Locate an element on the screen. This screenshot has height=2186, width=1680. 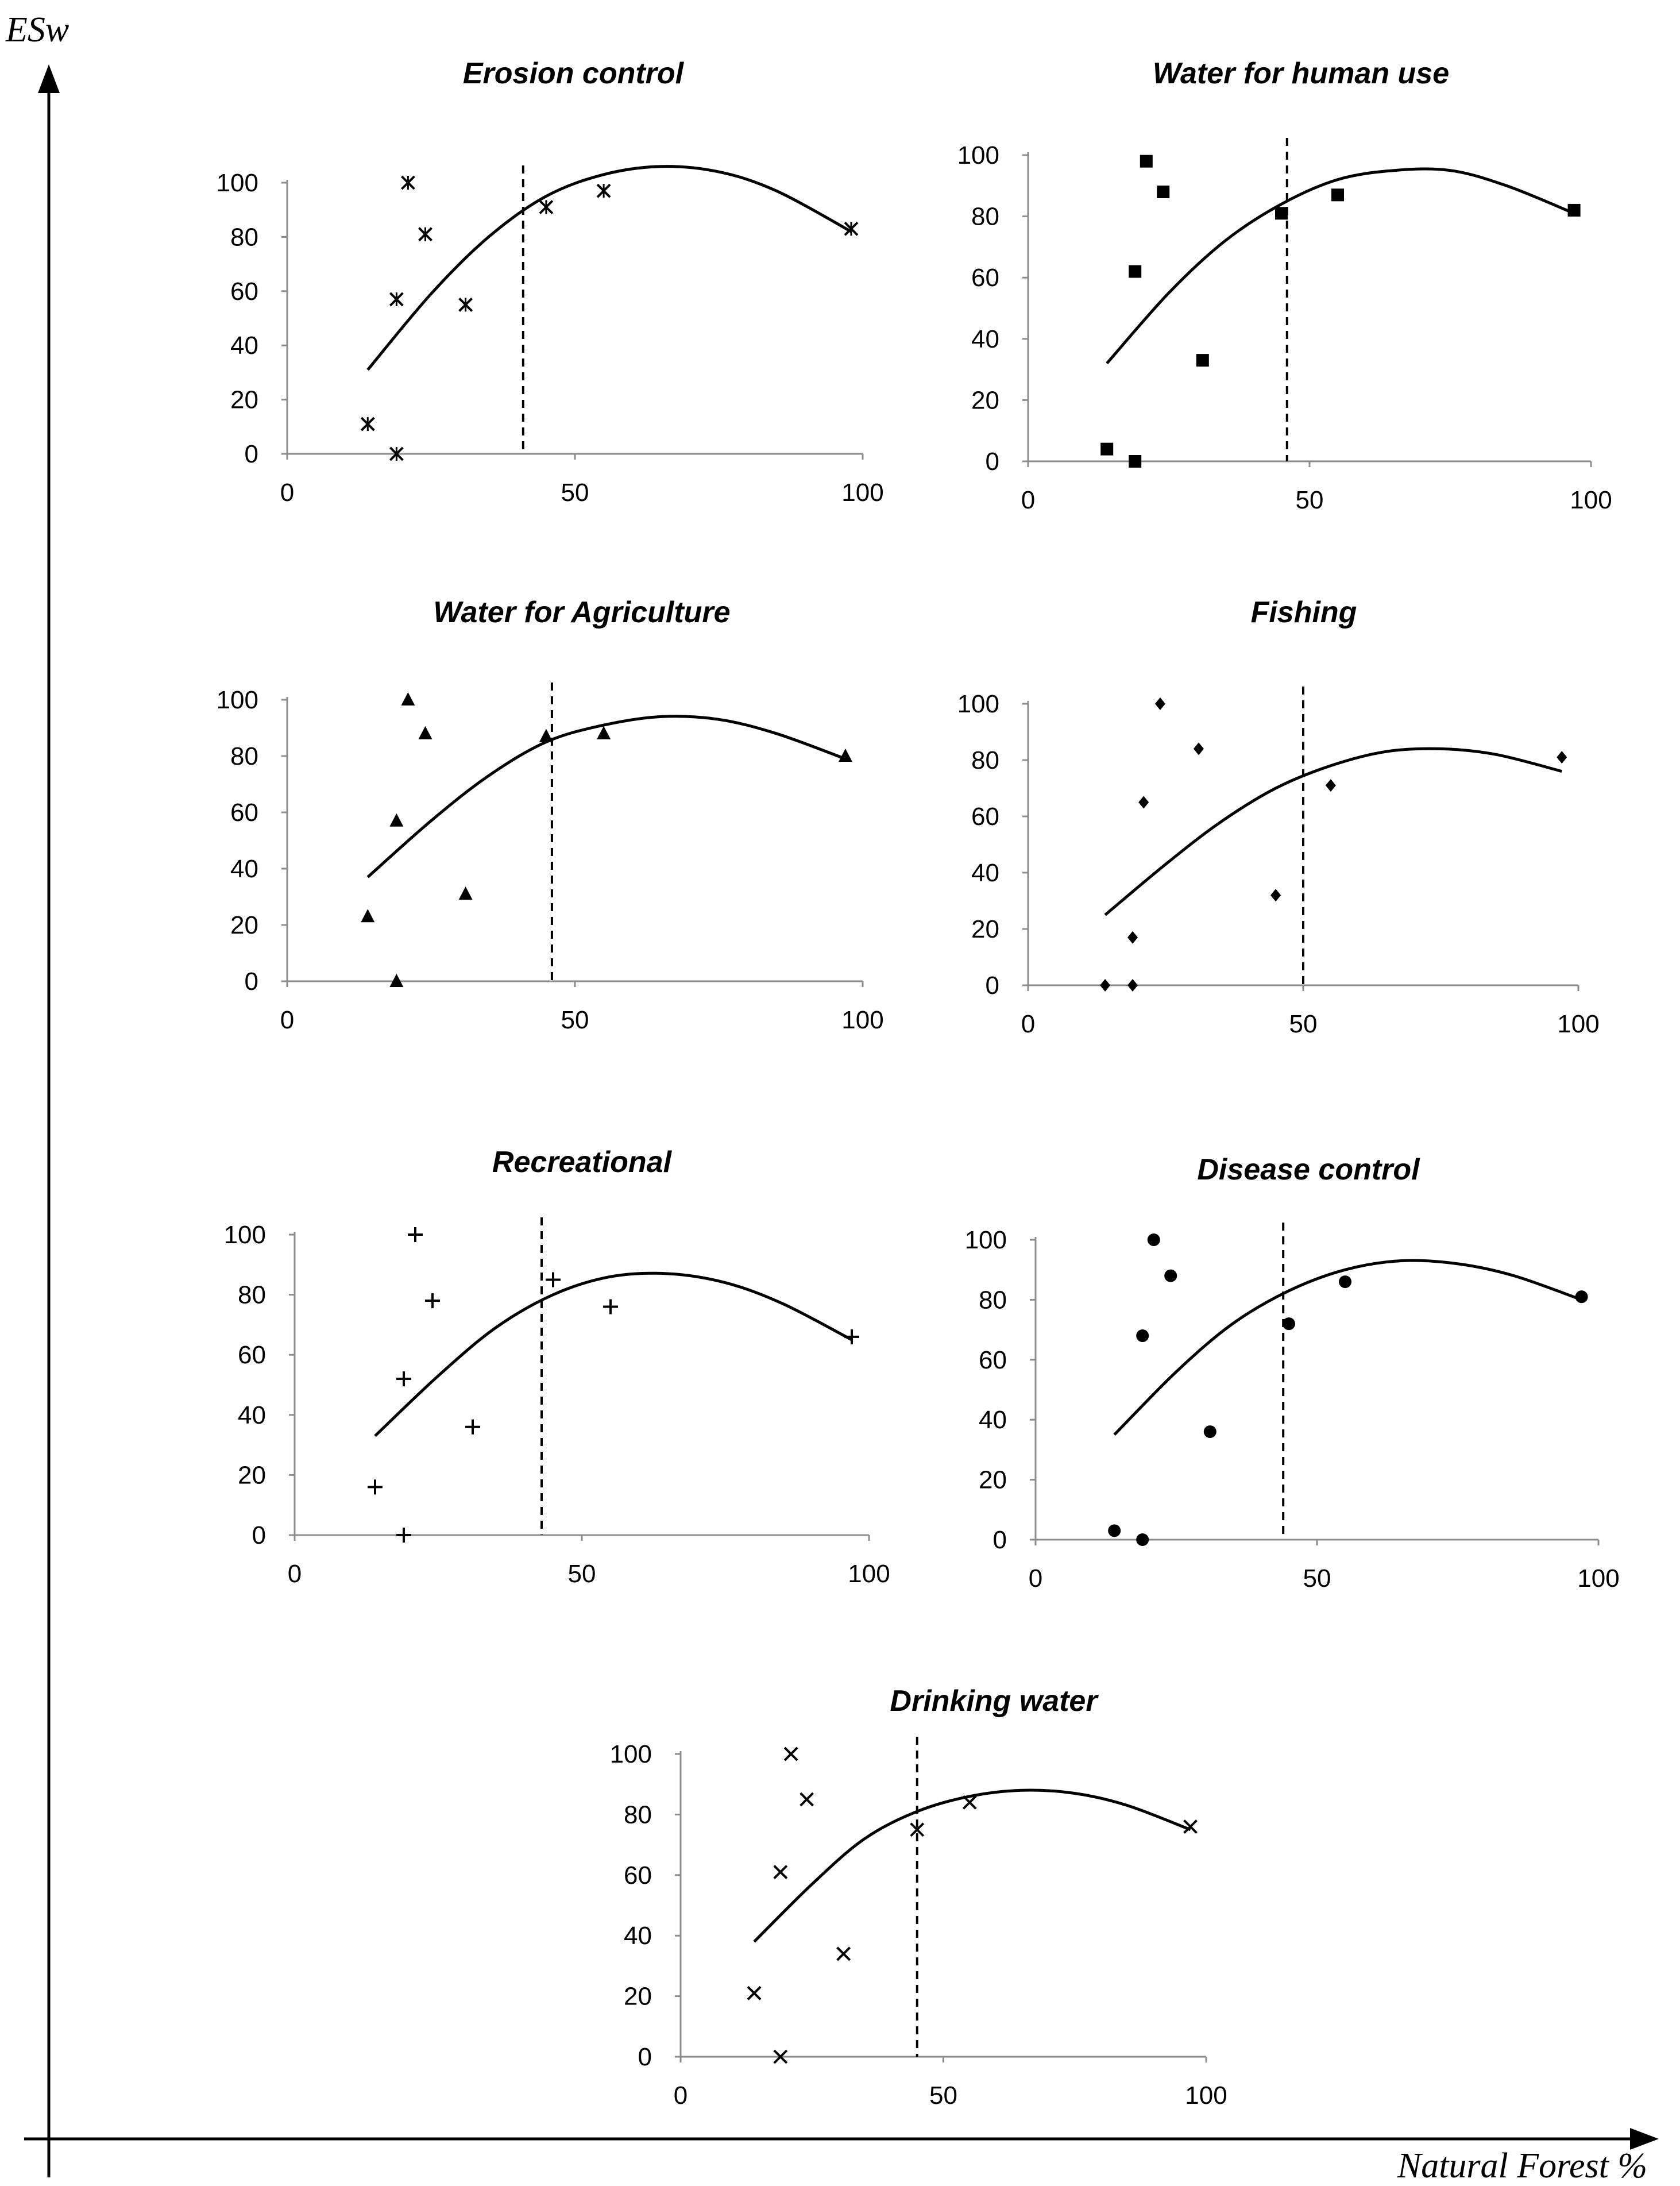
panel-drinking-water: Drinking water 0 20 40 60 80 100 0 50 100 is located at coordinates (918, 1897).